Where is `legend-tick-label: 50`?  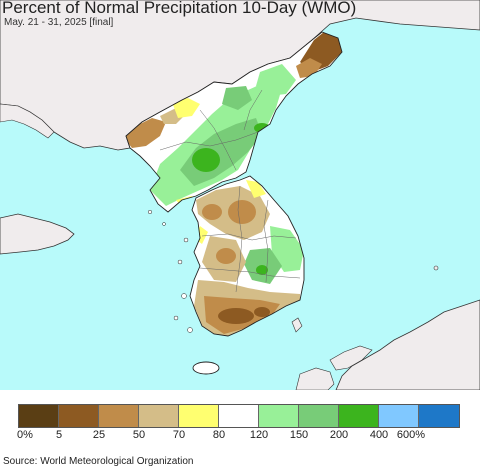 legend-tick-label: 50 is located at coordinates (139, 435).